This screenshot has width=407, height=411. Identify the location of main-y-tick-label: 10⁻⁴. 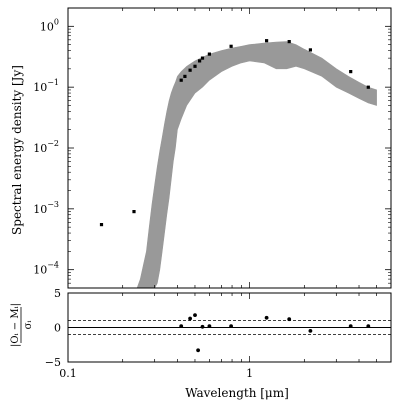
(46, 269).